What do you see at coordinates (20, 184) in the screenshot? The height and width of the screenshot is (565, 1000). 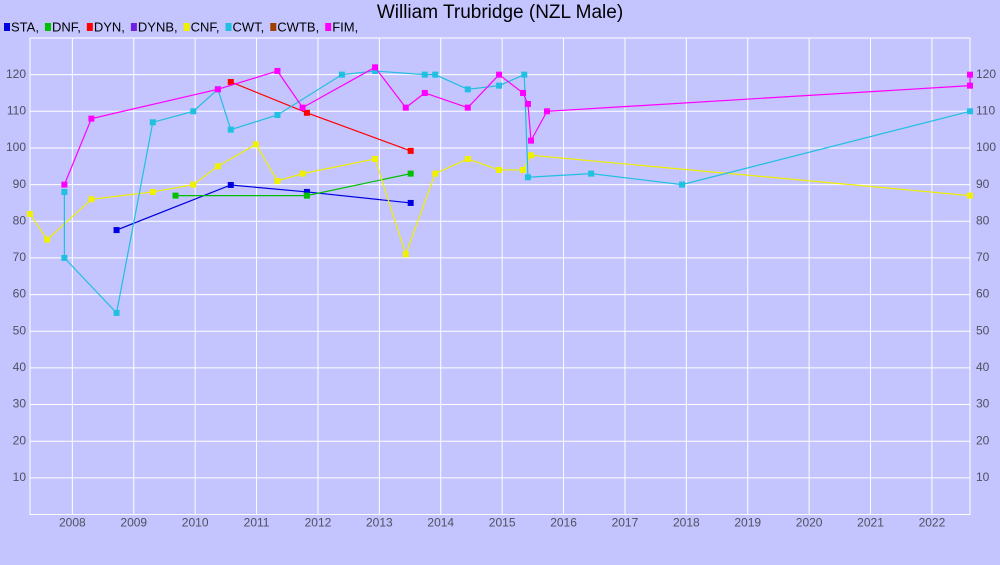 I see `y-tick-label: 90` at bounding box center [20, 184].